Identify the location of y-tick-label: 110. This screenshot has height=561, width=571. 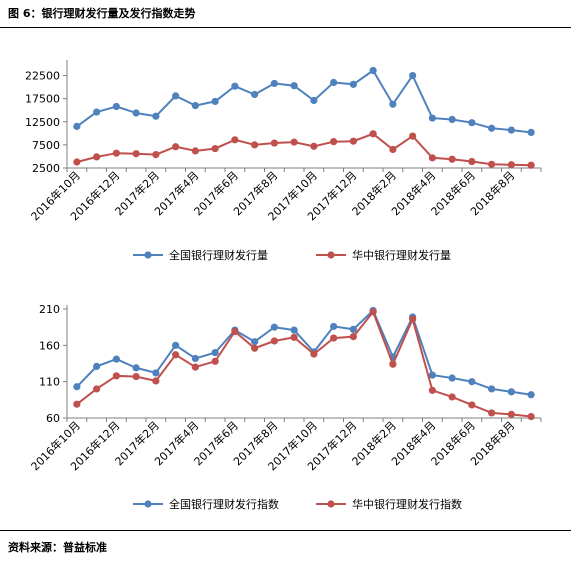
(49, 382).